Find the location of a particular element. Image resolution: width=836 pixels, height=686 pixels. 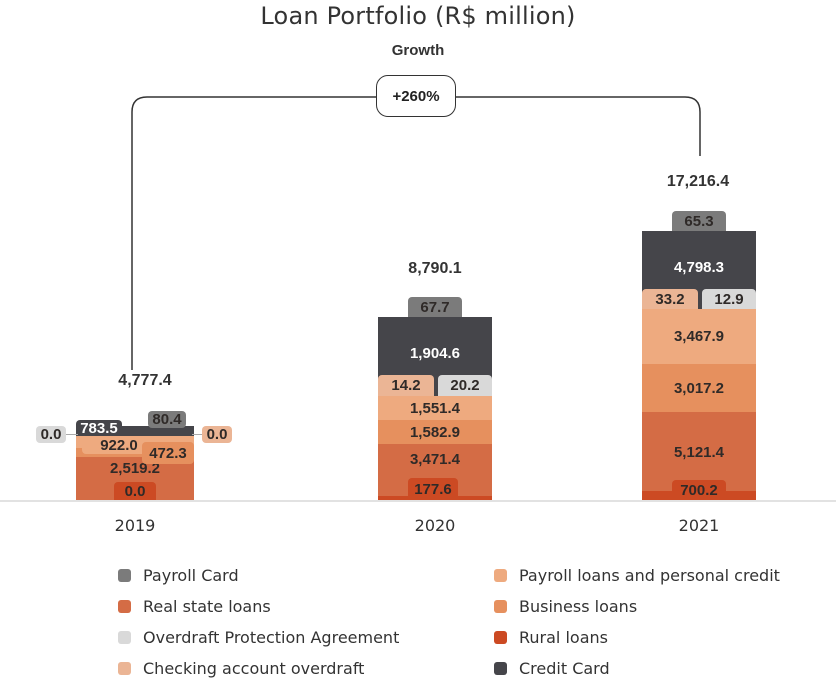

legend-item-payroll-loans: Payroll loans and personal credit is located at coordinates (637, 575).